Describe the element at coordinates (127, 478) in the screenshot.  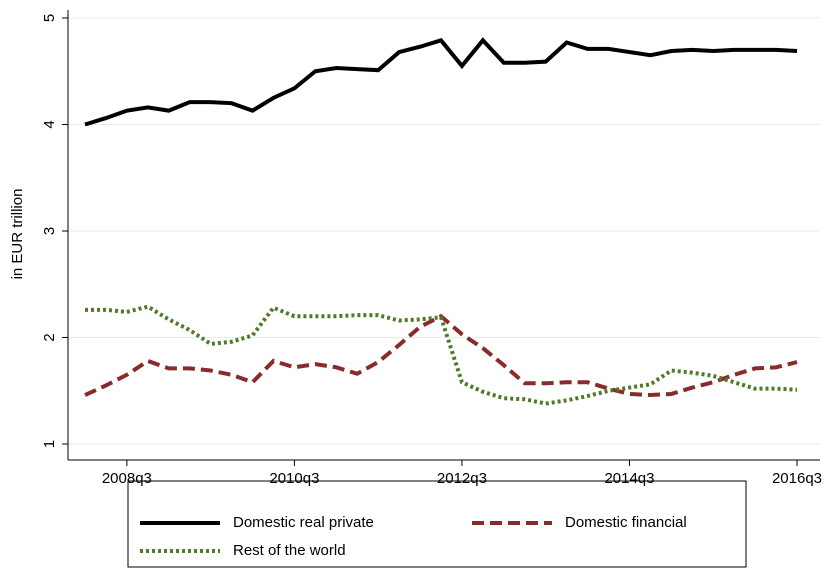
I see `x-tick-label: 2008q3` at that location.